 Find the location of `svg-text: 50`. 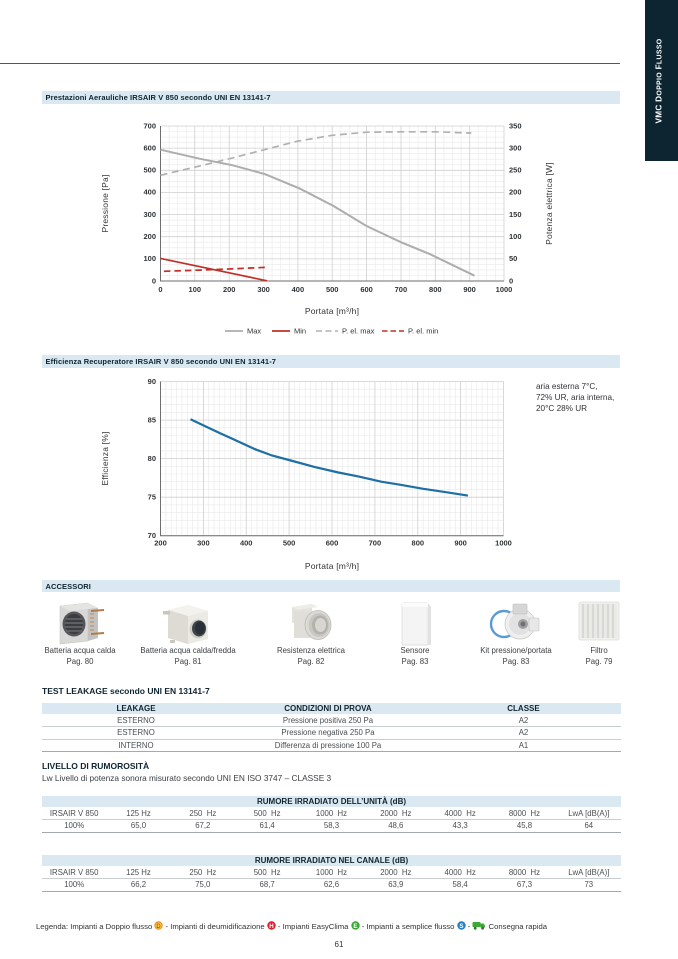

svg-text: 50 is located at coordinates (513, 258).